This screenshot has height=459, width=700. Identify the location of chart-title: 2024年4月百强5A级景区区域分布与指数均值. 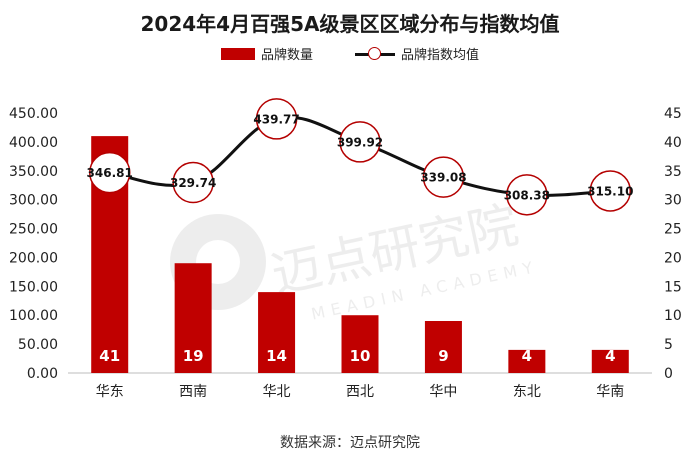
(350, 24).